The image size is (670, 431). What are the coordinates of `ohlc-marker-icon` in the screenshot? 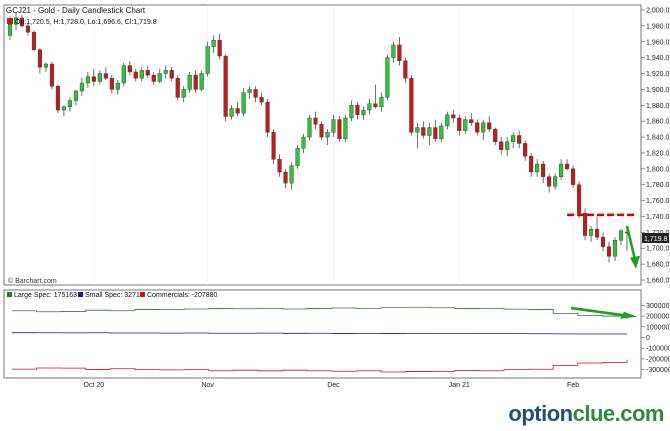 It's located at (10, 21).